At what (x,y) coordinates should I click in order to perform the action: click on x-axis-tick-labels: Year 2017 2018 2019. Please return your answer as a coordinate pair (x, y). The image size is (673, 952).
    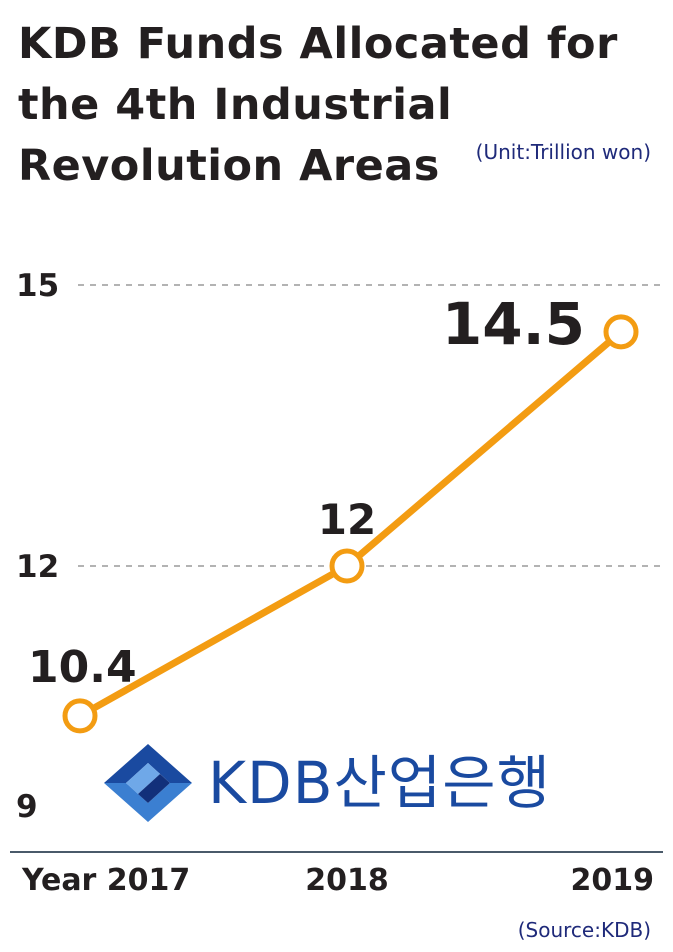
    Looking at the image, I should click on (337, 880).